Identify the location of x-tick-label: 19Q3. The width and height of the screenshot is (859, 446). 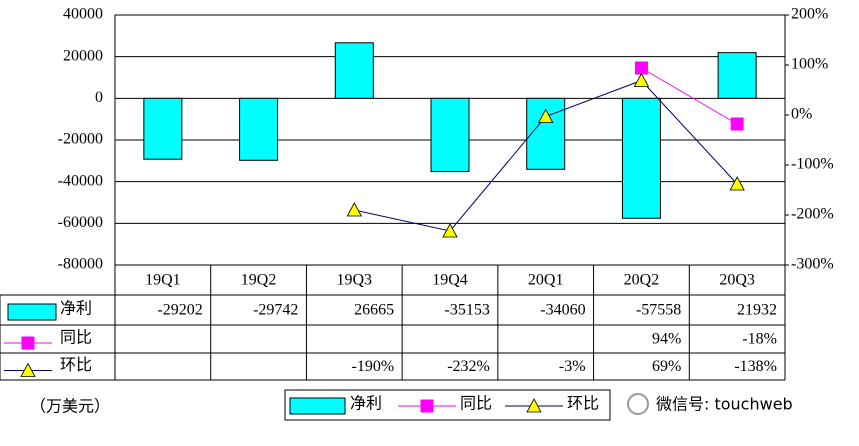
(355, 280).